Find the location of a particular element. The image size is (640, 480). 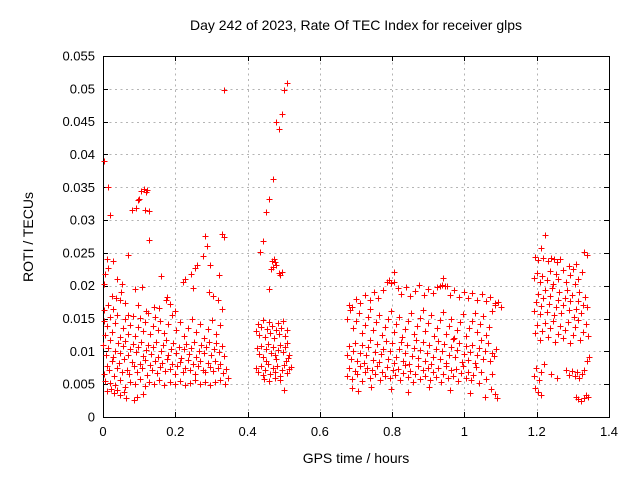

x-tick-label: 1.4 is located at coordinates (609, 431).